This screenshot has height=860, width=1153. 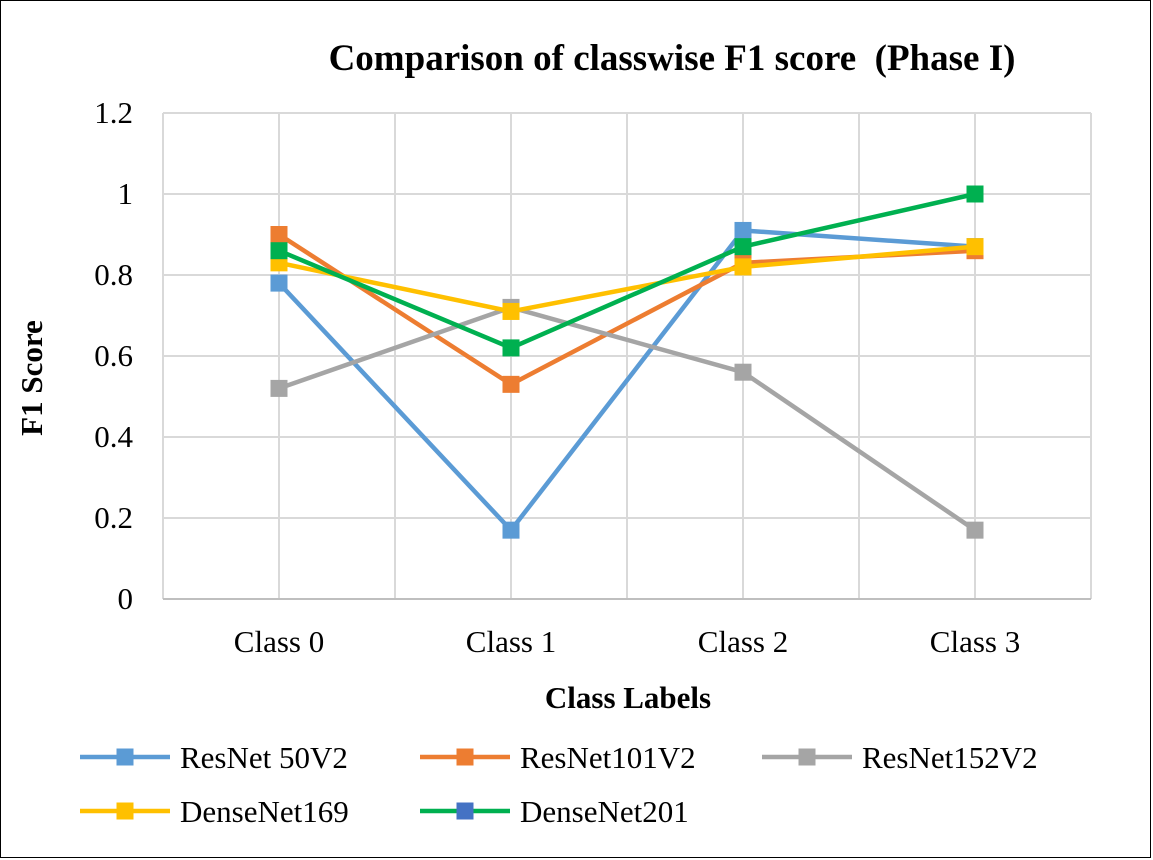 What do you see at coordinates (511, 641) in the screenshot?
I see `x-tick-label: Class 1` at bounding box center [511, 641].